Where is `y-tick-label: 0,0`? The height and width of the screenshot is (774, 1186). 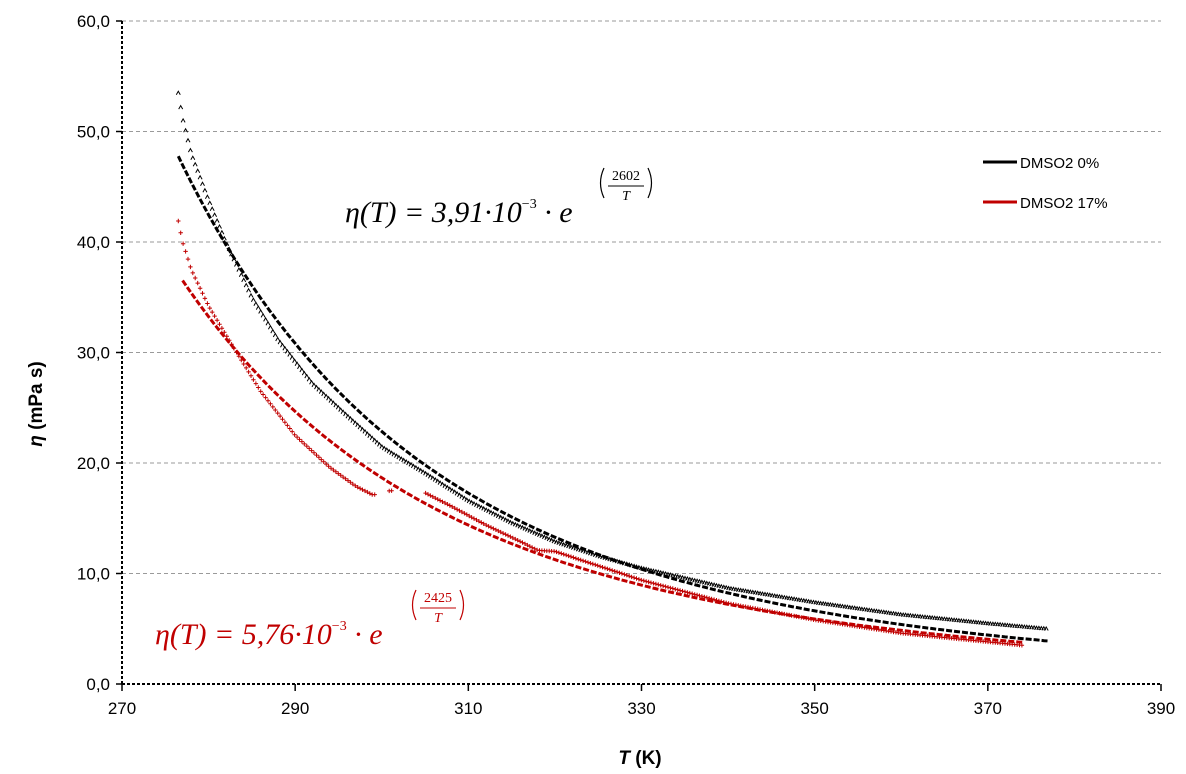
y-tick-label: 0,0 is located at coordinates (98, 684).